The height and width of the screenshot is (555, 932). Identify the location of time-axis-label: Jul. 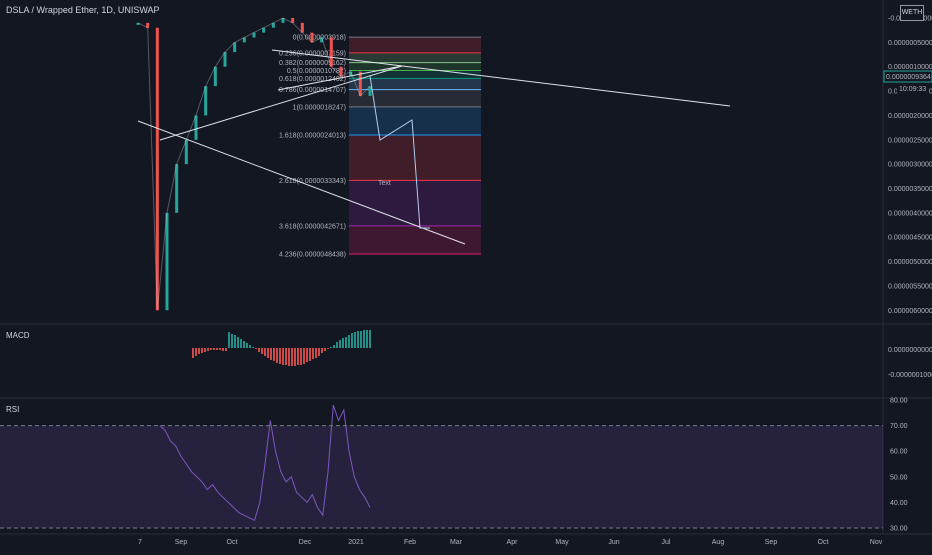
(666, 542).